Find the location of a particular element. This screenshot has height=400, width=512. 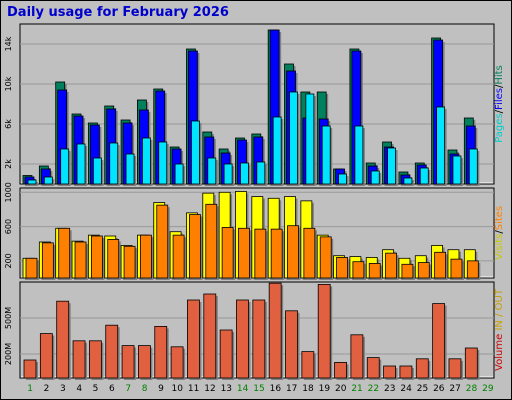

xtick-day-17: 17 is located at coordinates (291, 389).